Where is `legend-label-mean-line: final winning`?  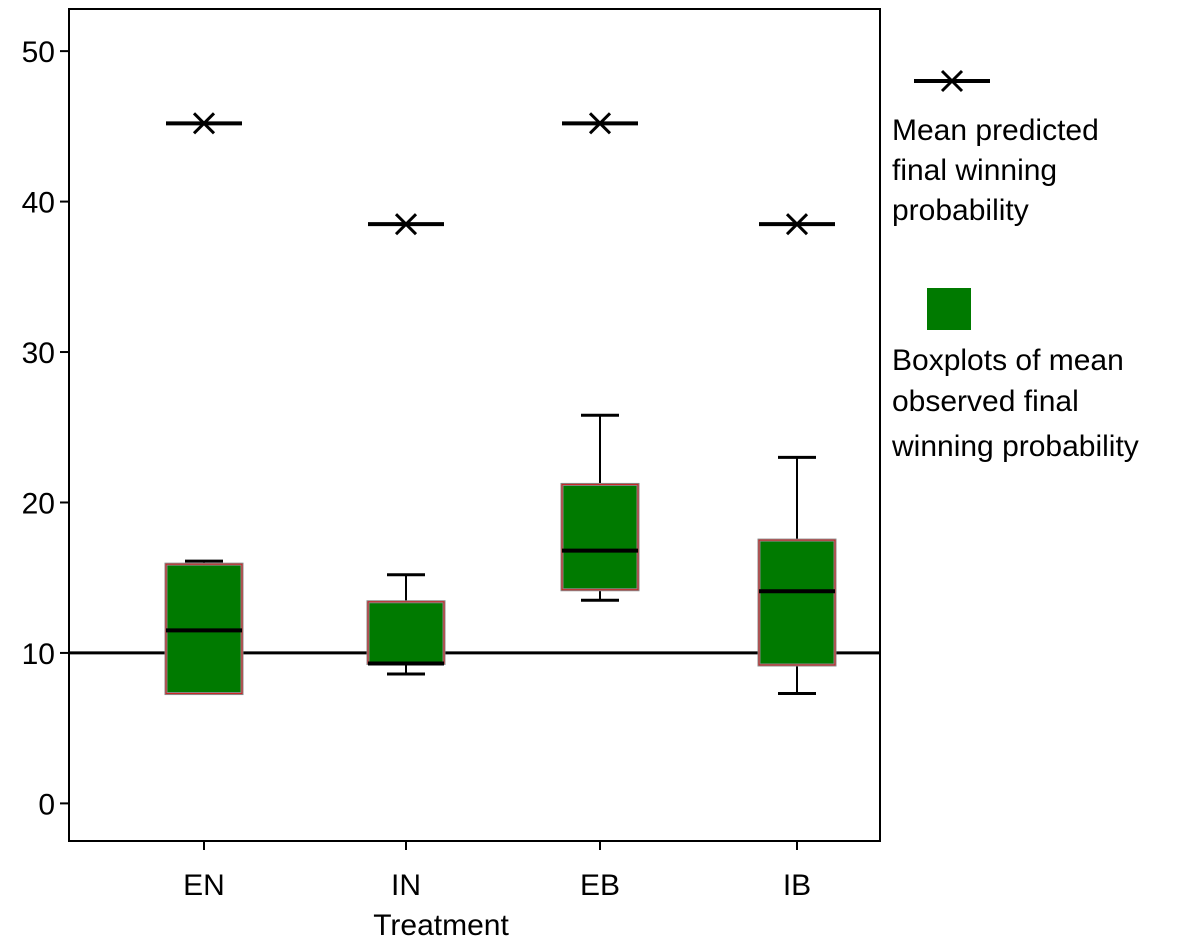
legend-label-mean-line: final winning is located at coordinates (974, 170).